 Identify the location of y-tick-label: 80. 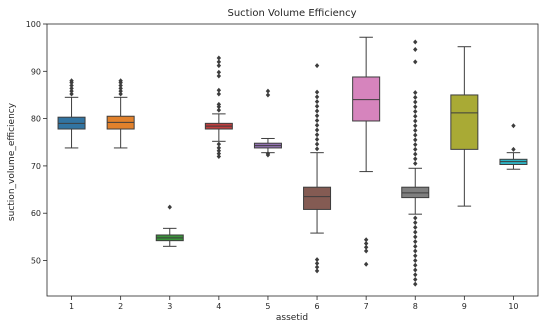
(36, 119).